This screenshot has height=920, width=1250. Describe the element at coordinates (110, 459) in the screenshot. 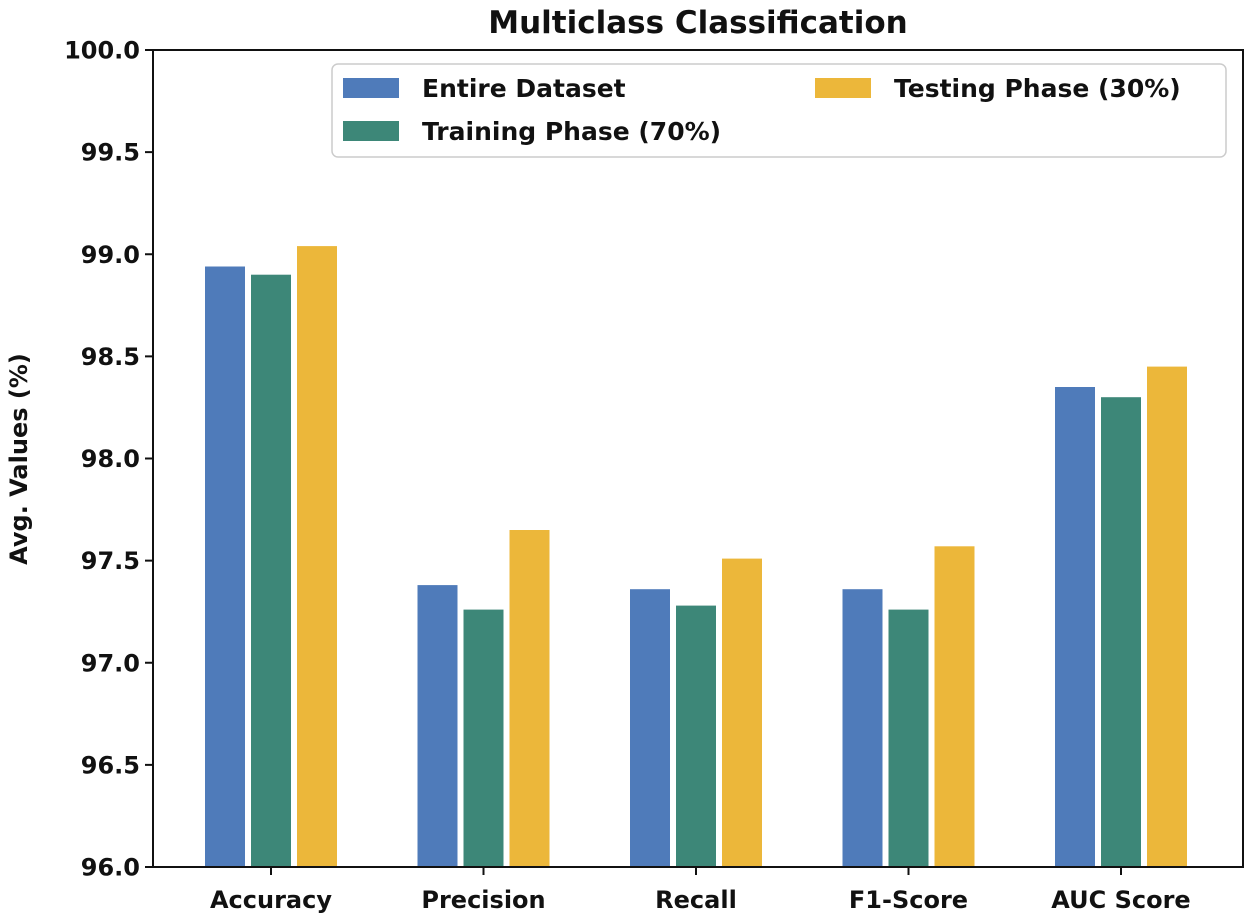

I see `y-tick-label: 98.0` at that location.